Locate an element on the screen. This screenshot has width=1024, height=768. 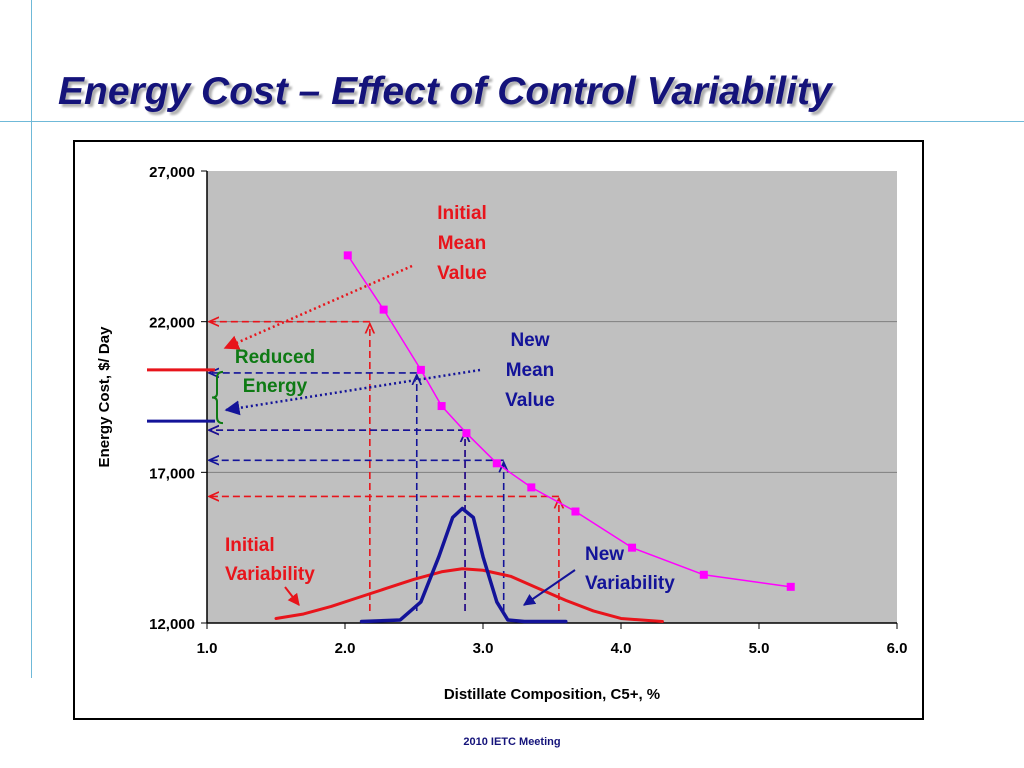
initial-mean-leader is located at coordinates (318, 307).